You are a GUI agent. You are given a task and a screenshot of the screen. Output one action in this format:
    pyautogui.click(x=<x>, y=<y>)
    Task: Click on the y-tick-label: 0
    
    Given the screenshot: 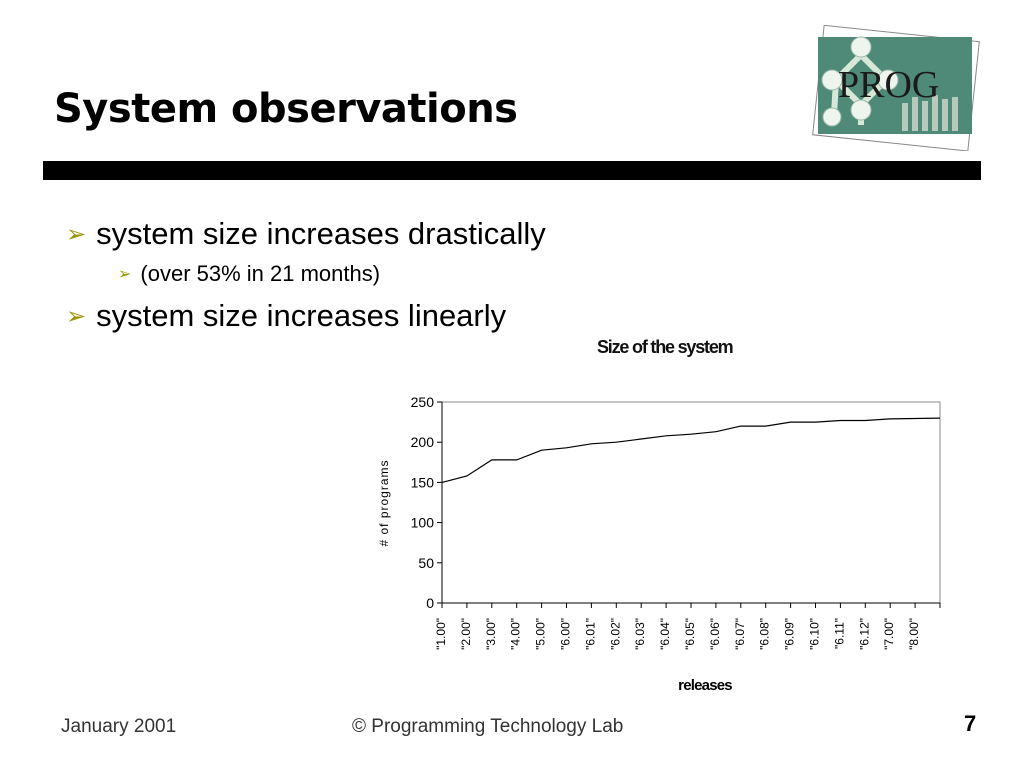 What is the action you would take?
    pyautogui.click(x=430, y=603)
    